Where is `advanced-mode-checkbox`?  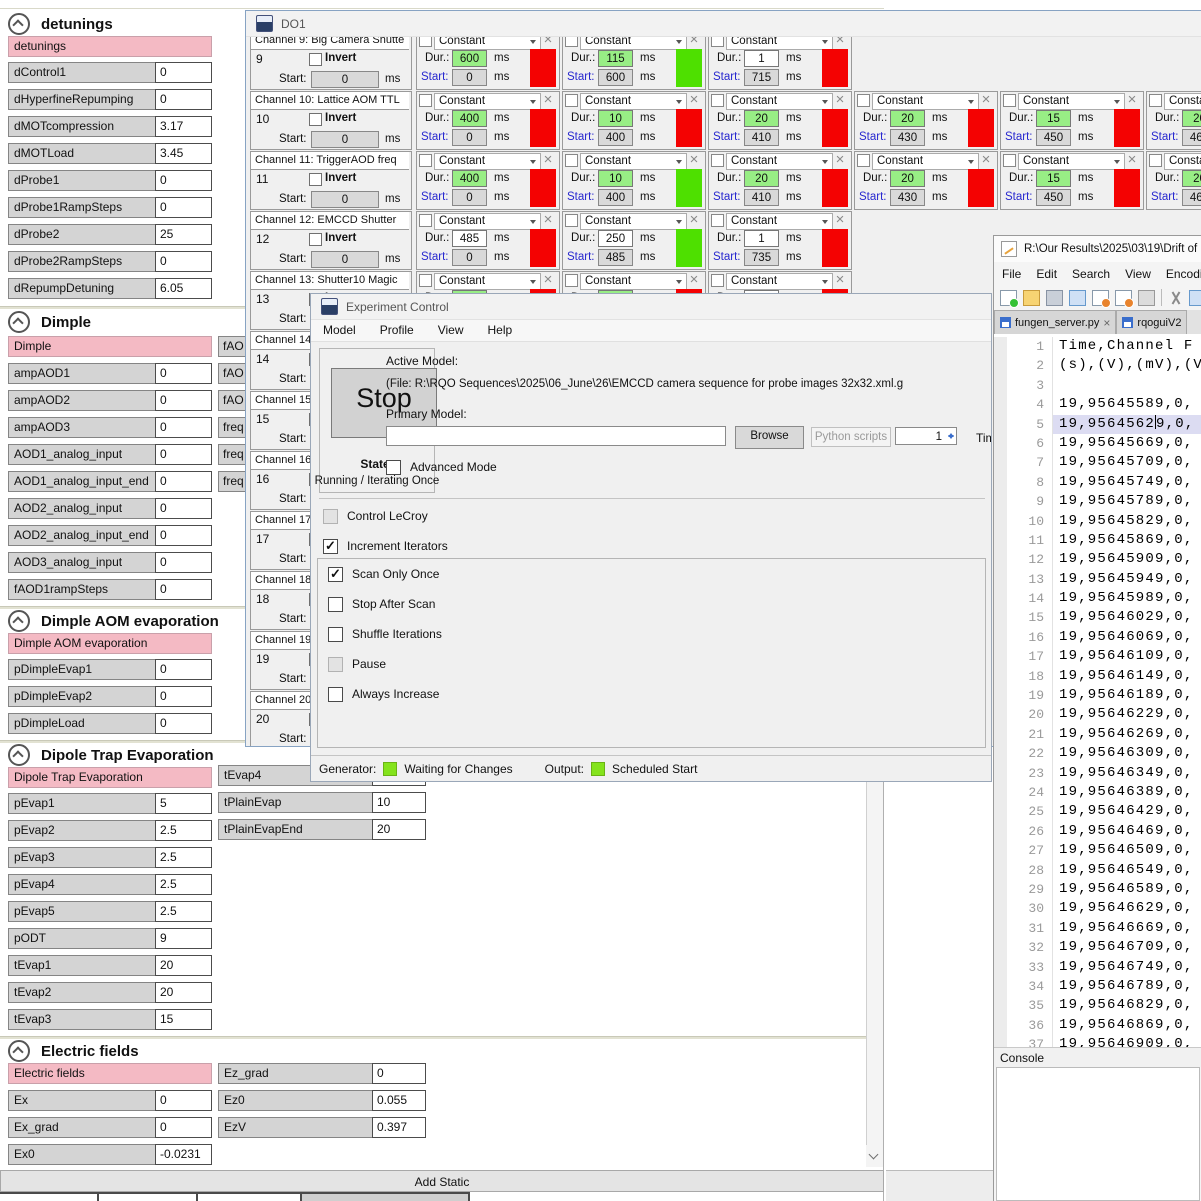
advanced-mode-checkbox is located at coordinates (393, 467).